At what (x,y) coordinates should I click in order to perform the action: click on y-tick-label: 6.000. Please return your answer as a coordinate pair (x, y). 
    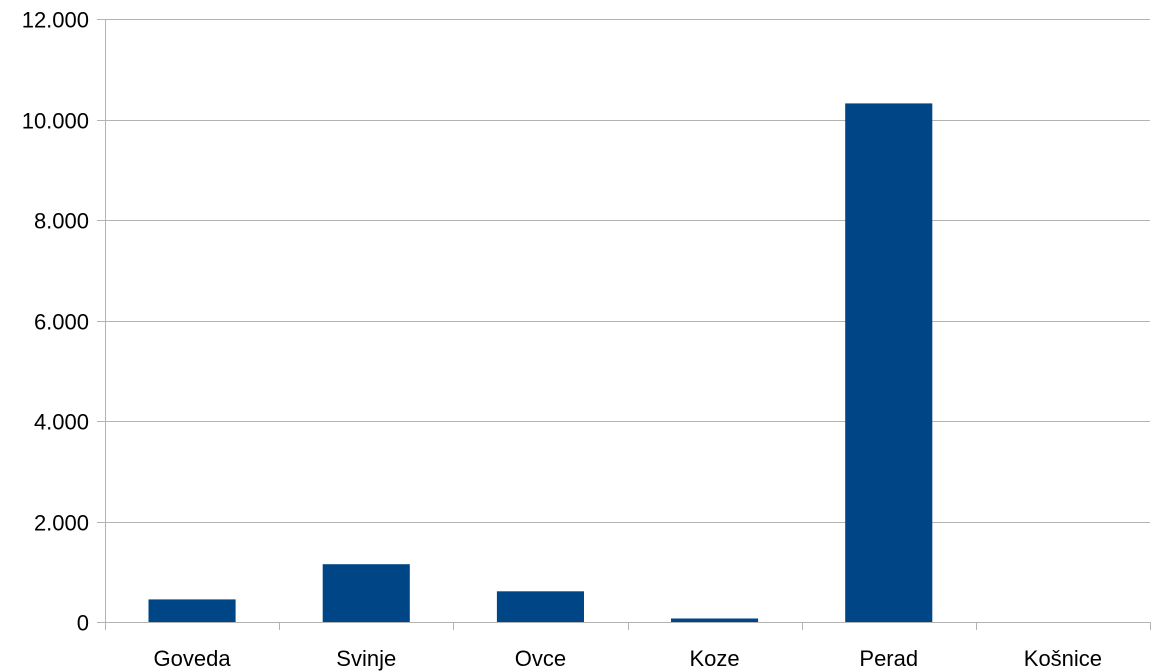
    Looking at the image, I should click on (61, 322).